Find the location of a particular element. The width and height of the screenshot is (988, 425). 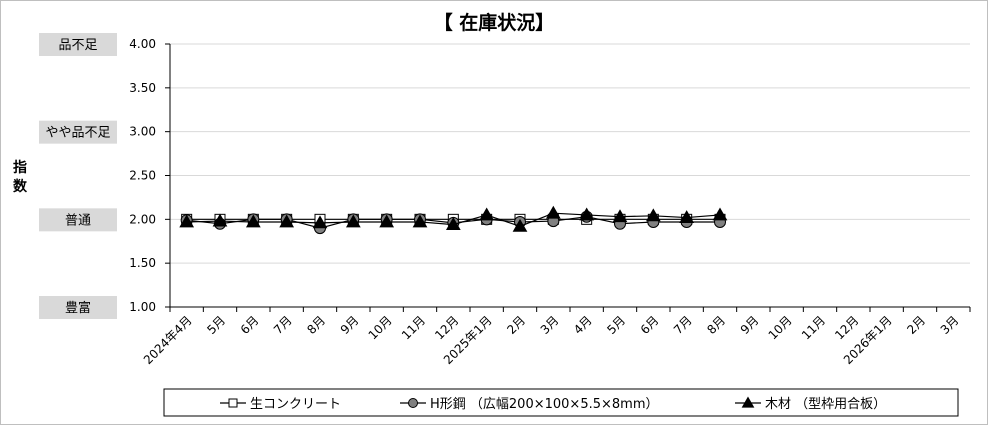

point-square is located at coordinates (233, 403).